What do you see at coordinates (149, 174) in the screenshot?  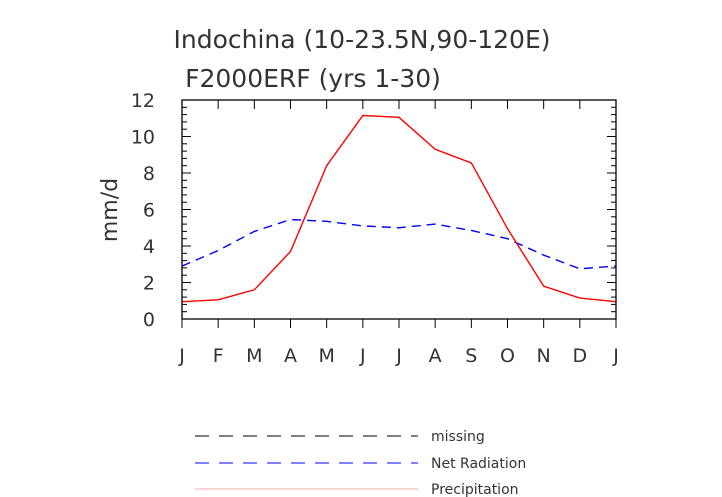 I see `y-tick-label: 8` at bounding box center [149, 174].